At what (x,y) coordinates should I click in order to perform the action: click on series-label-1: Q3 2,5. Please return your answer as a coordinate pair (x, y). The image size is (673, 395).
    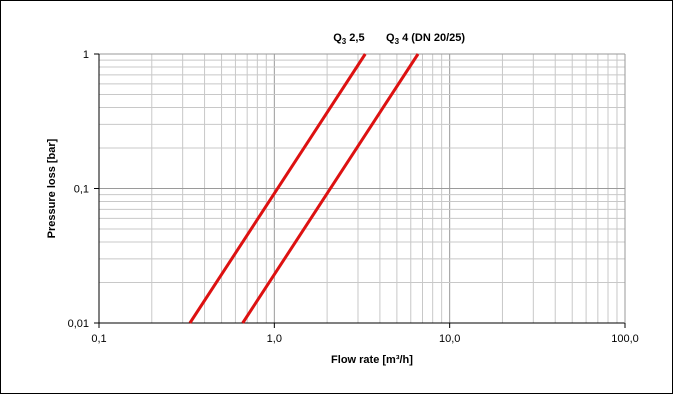
    Looking at the image, I should click on (348, 39).